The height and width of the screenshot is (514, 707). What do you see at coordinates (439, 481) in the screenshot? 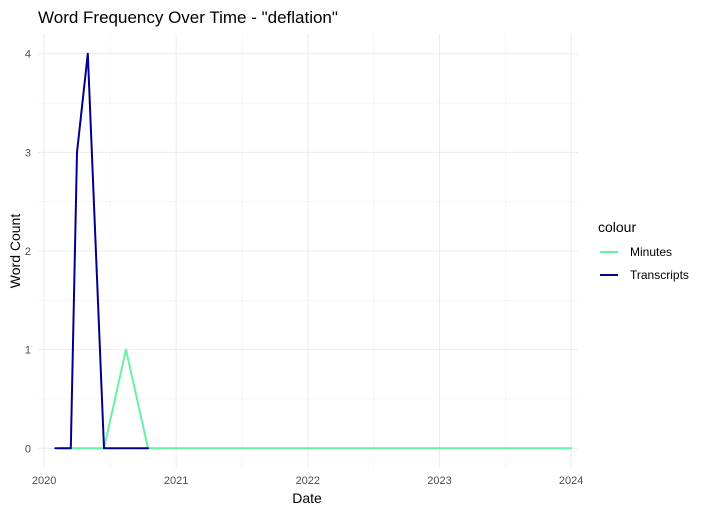
I see `x-tick-label: 2023` at bounding box center [439, 481].